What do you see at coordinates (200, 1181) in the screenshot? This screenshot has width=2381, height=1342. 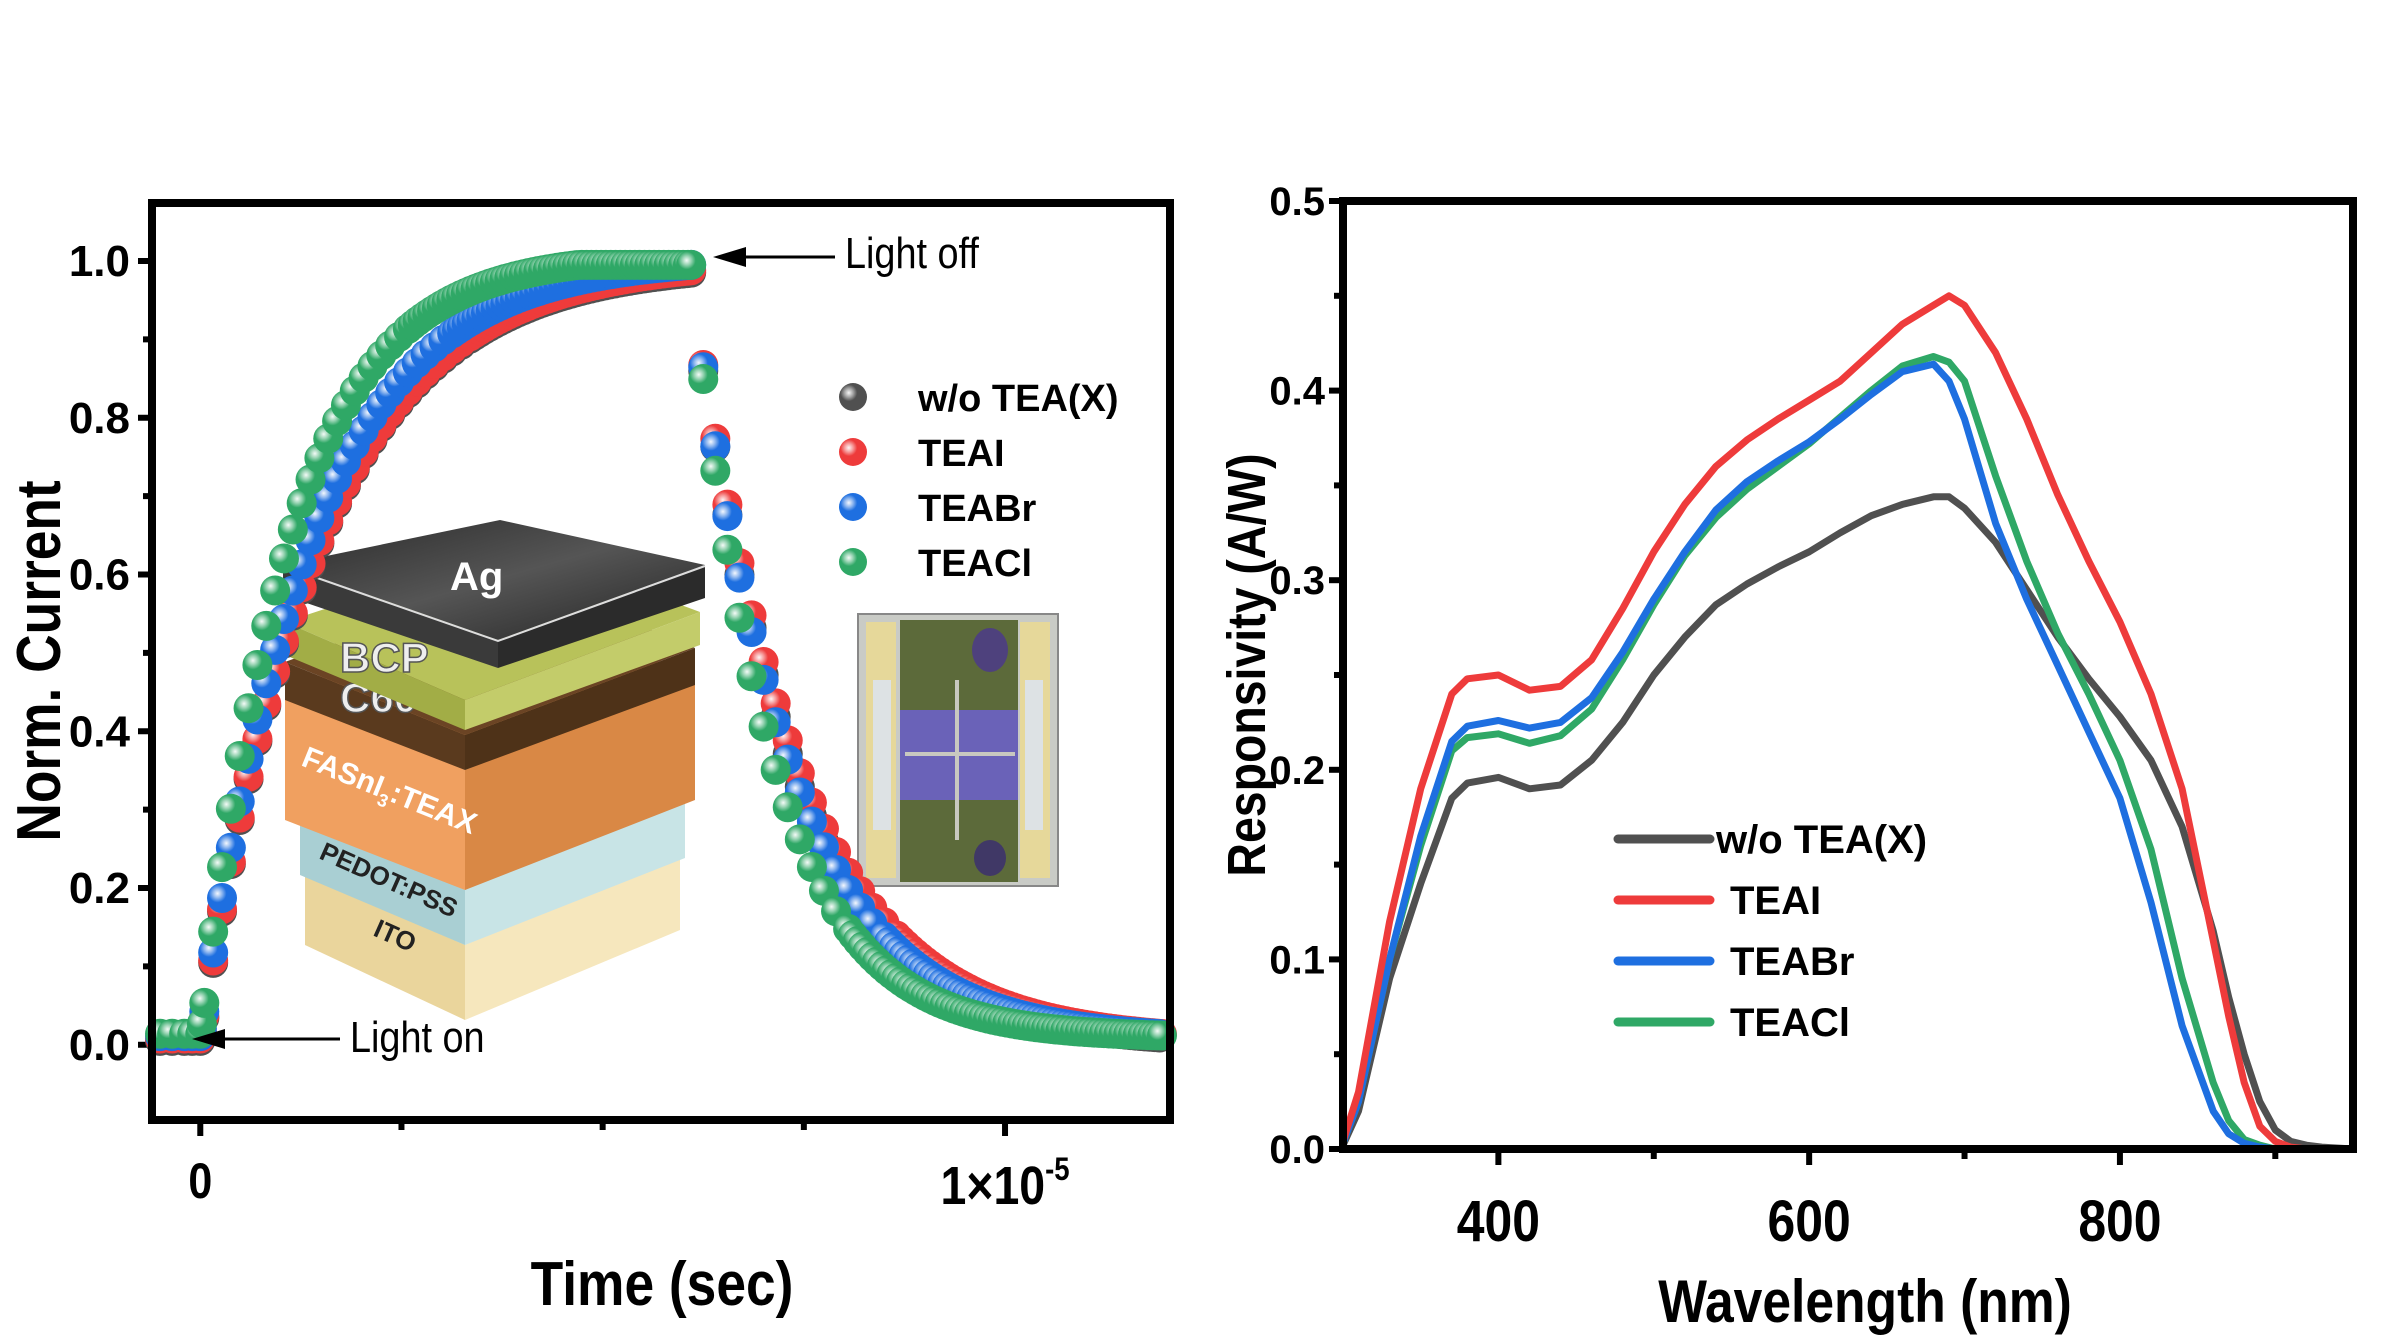 I see `x-tick-label: 0` at bounding box center [200, 1181].